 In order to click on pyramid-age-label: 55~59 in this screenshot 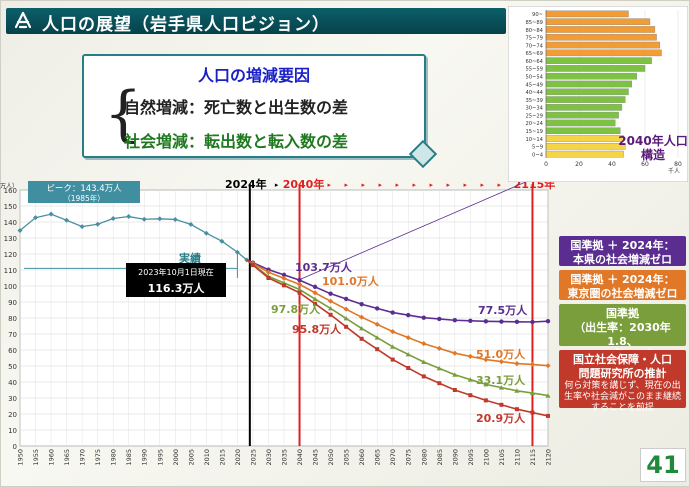, I will do `click(534, 70)`.